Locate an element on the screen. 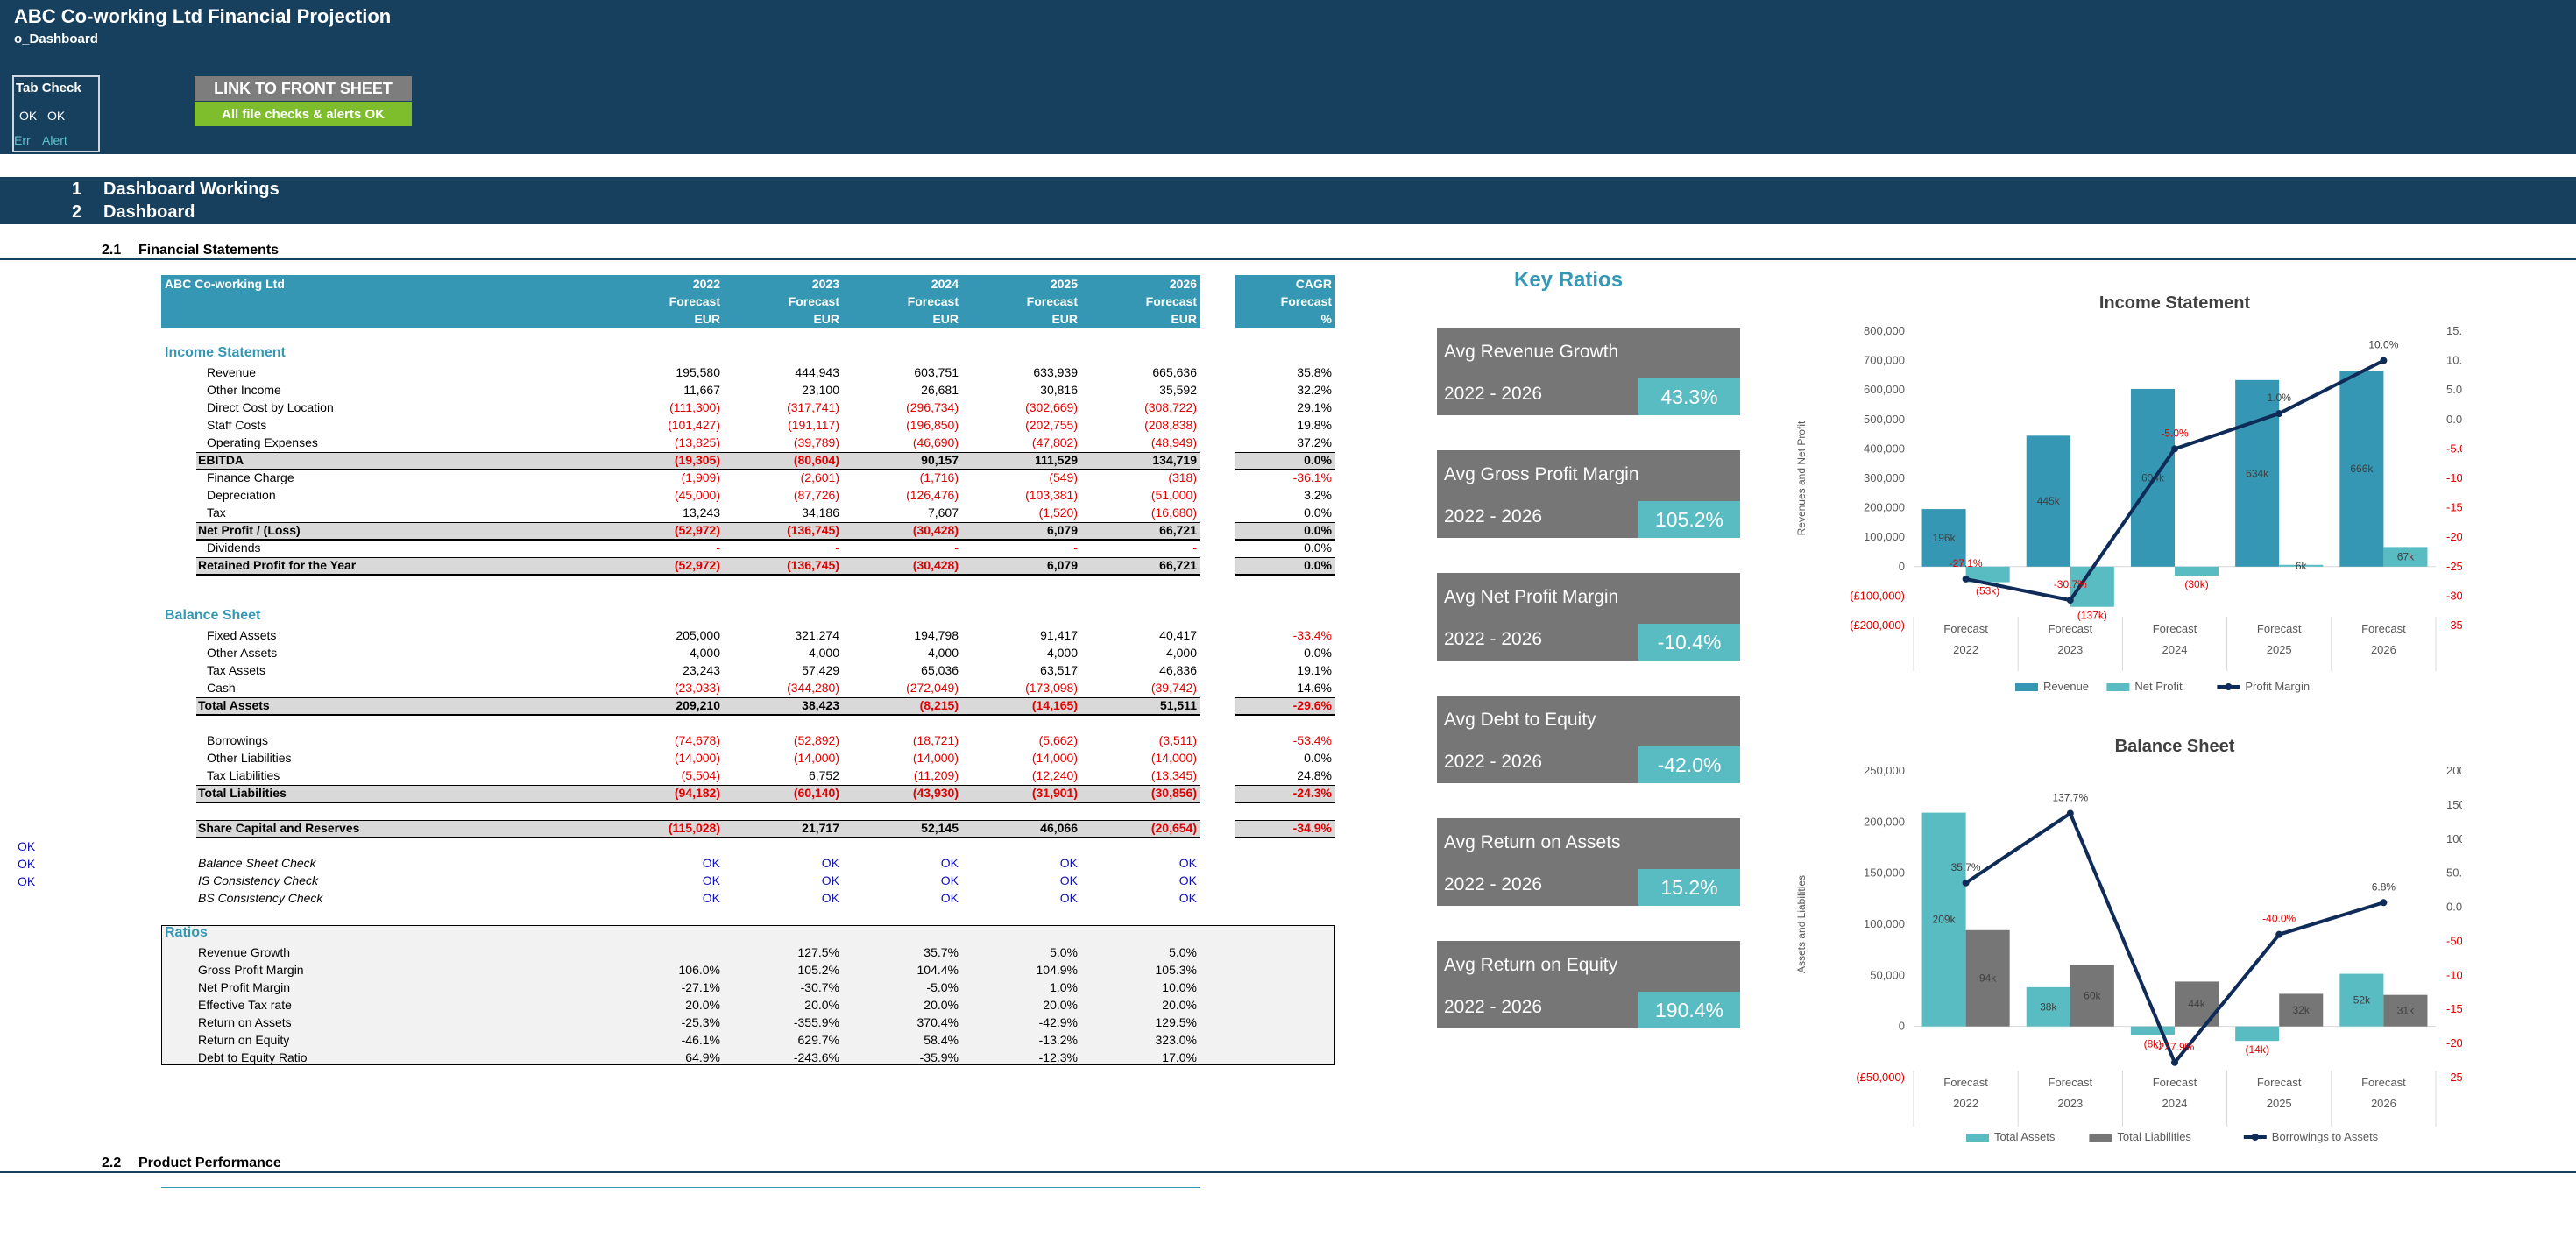 This screenshot has width=2576, height=1244. cell: 633,939 is located at coordinates (1055, 372).